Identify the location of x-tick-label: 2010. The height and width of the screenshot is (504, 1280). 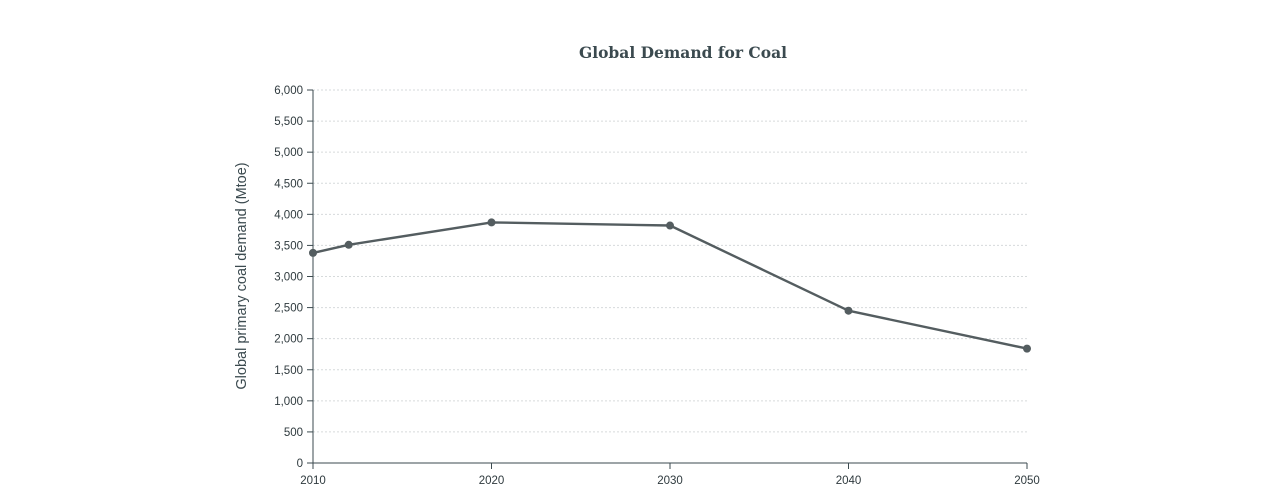
(313, 481).